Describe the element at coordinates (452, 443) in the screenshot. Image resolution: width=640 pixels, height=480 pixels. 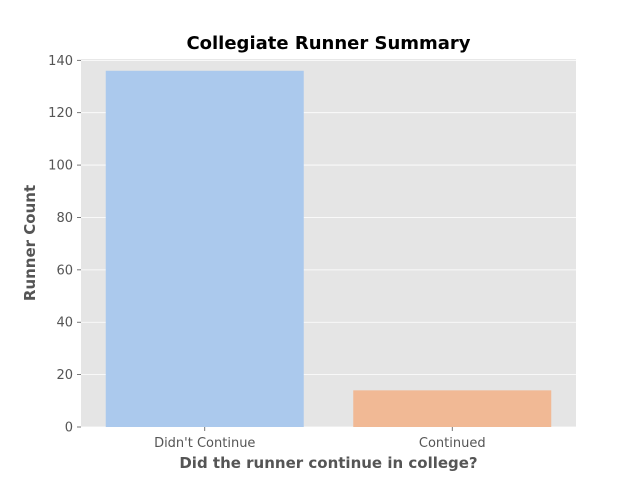
I see `x-tick-label: Continued` at that location.